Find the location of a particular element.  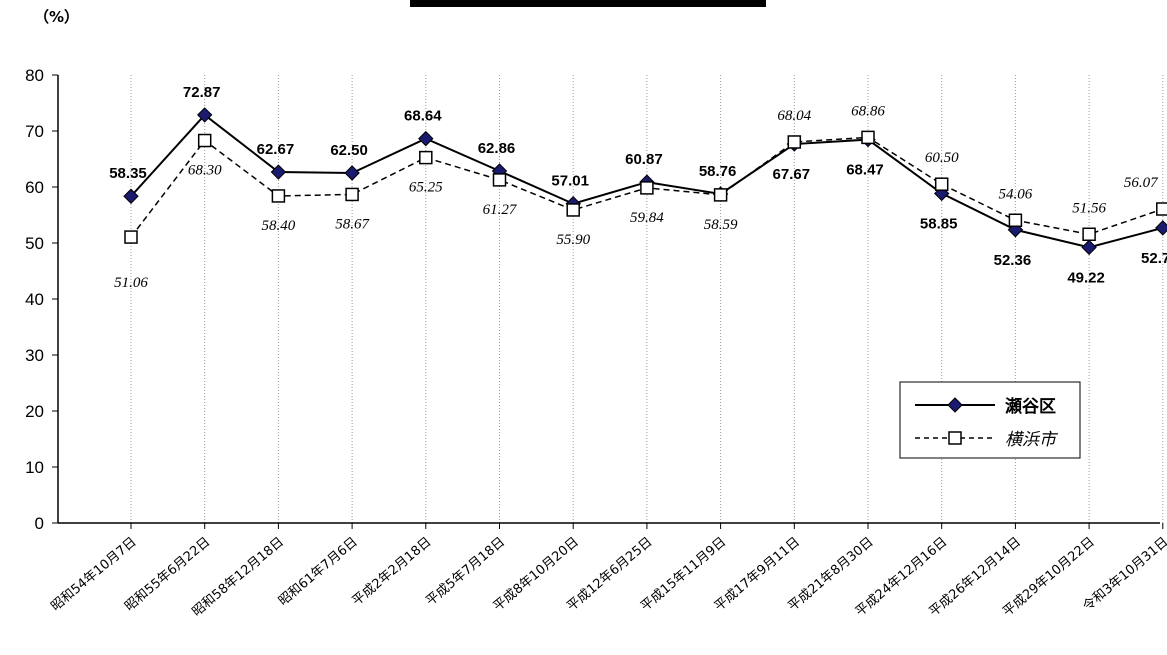

label-yokohama-9: 68.04 is located at coordinates (794, 116).